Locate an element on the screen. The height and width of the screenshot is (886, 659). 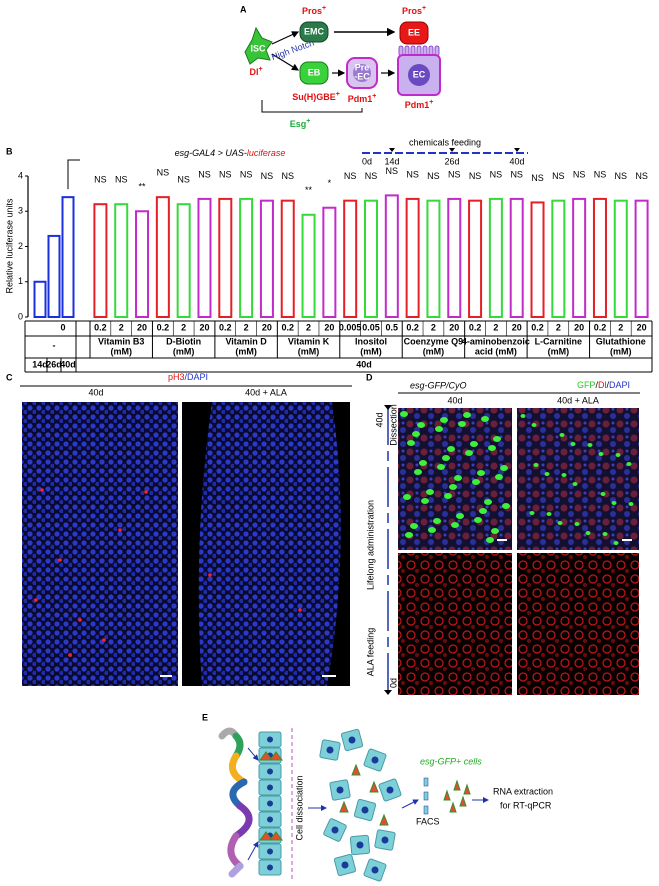
y-tick-label: 4 is located at coordinates (20, 175).